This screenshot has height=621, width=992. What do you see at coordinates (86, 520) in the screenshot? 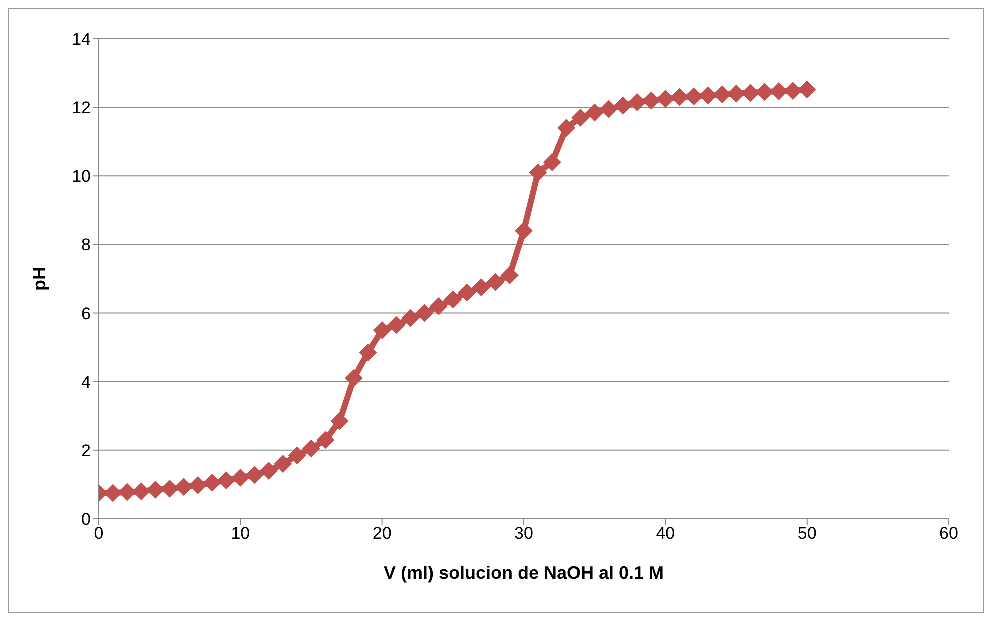
I see `y-tick-label: 0` at bounding box center [86, 520].